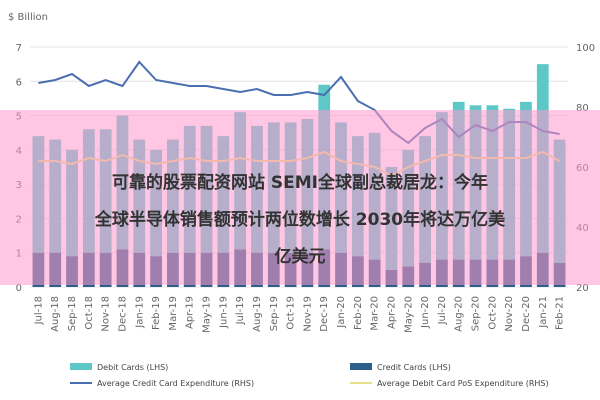  I want to click on x-tick-label: Apr-19, so click(190, 312).